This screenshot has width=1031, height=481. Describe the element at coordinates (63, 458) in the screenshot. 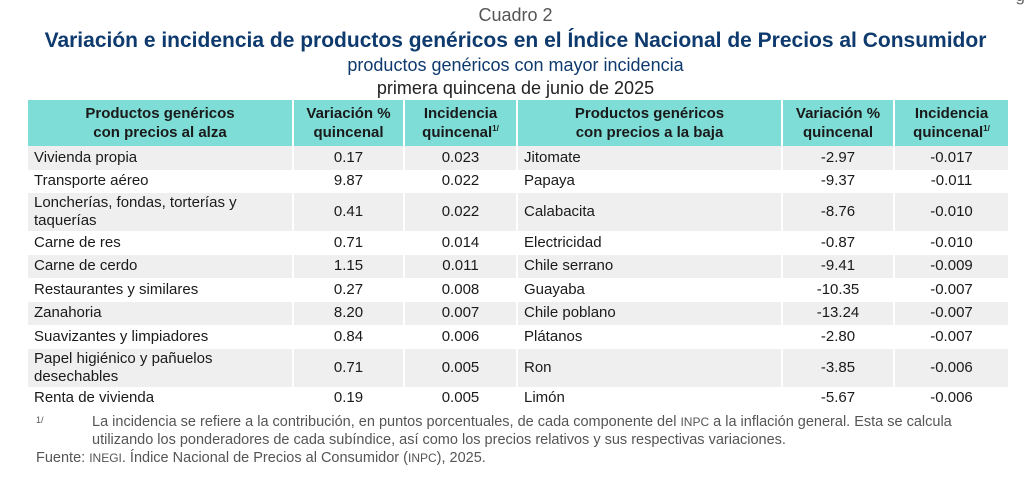

I see `source-label: Fuente:` at that location.